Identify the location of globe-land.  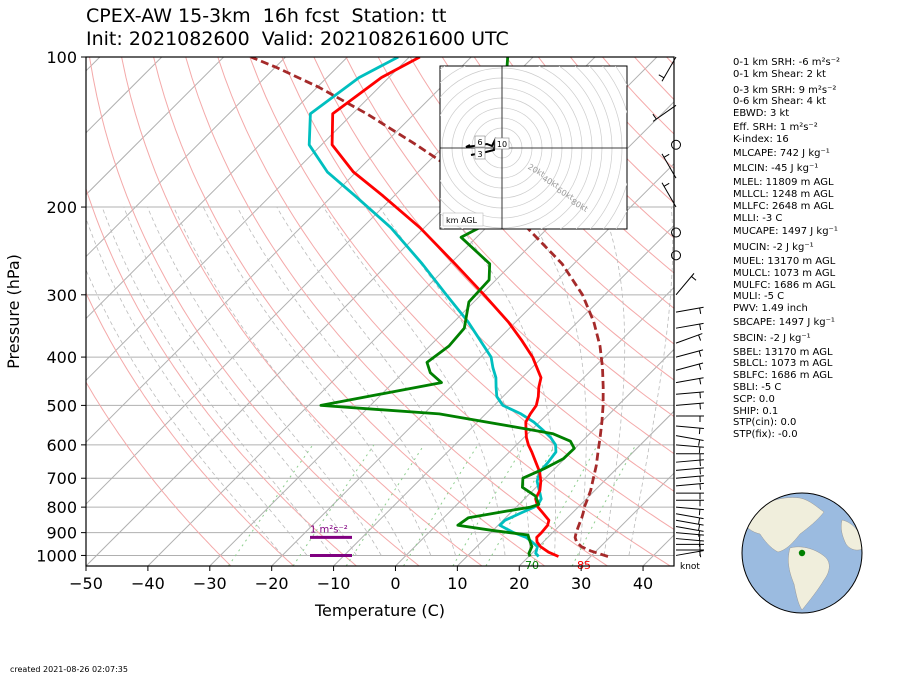
(802, 554).